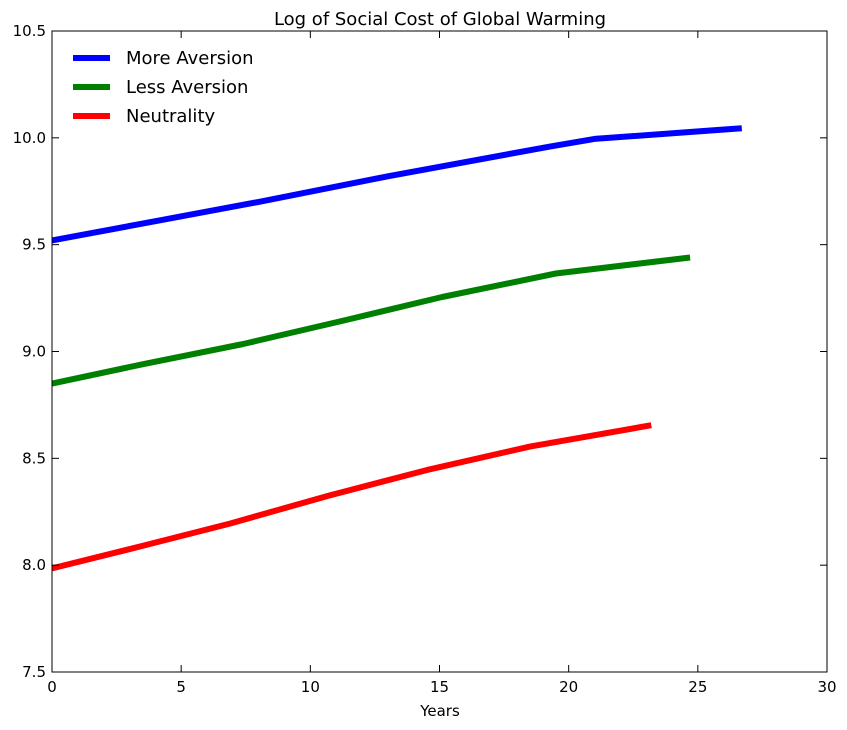 Image resolution: width=847 pixels, height=730 pixels. What do you see at coordinates (34, 672) in the screenshot?
I see `y-tick-label: 7.5` at bounding box center [34, 672].